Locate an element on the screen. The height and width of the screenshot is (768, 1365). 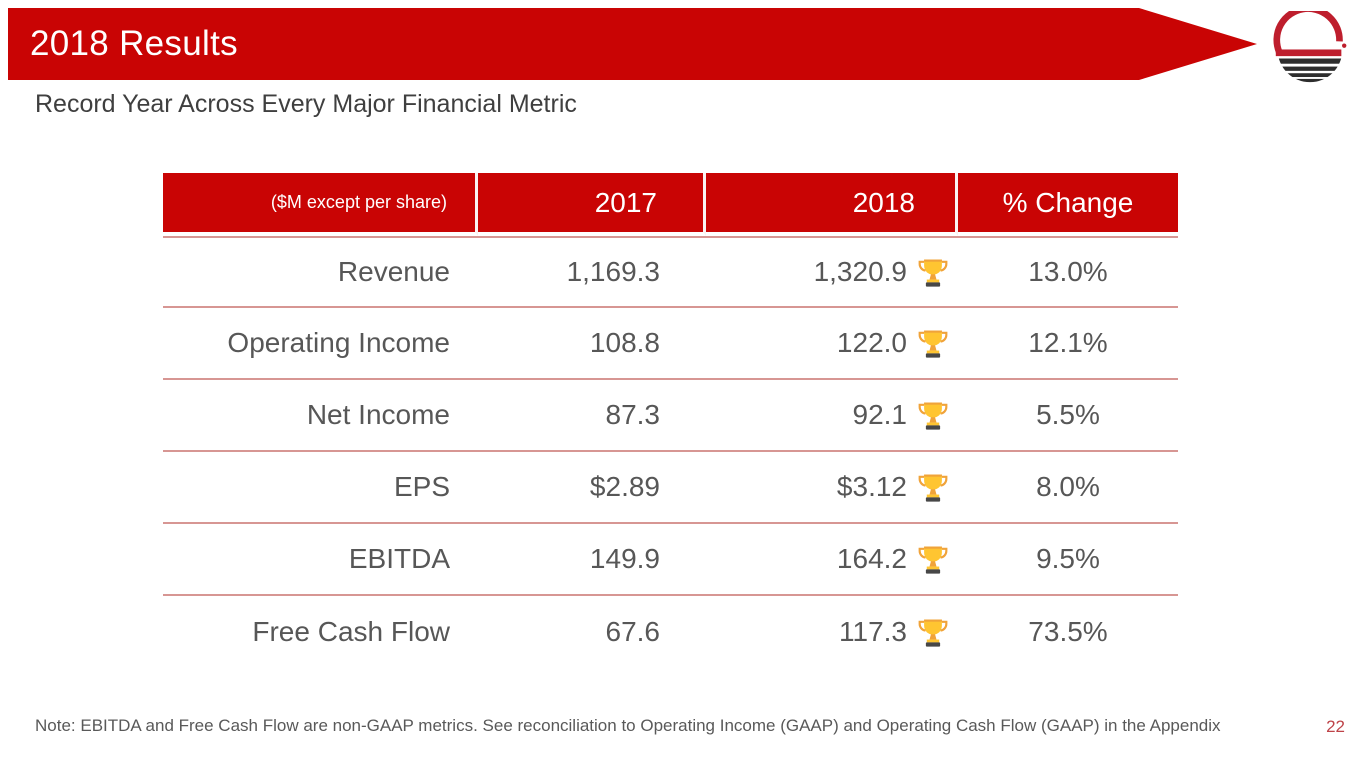
table-row: EPS $2.89 $3.12 8.0% is located at coordinates (670, 488).